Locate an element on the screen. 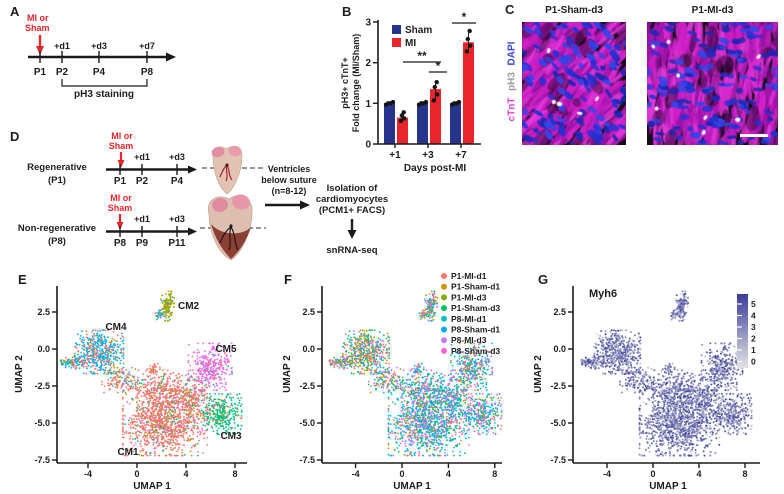 The width and height of the screenshot is (784, 494). cluster-label-cm4: CM4 is located at coordinates (116, 327).